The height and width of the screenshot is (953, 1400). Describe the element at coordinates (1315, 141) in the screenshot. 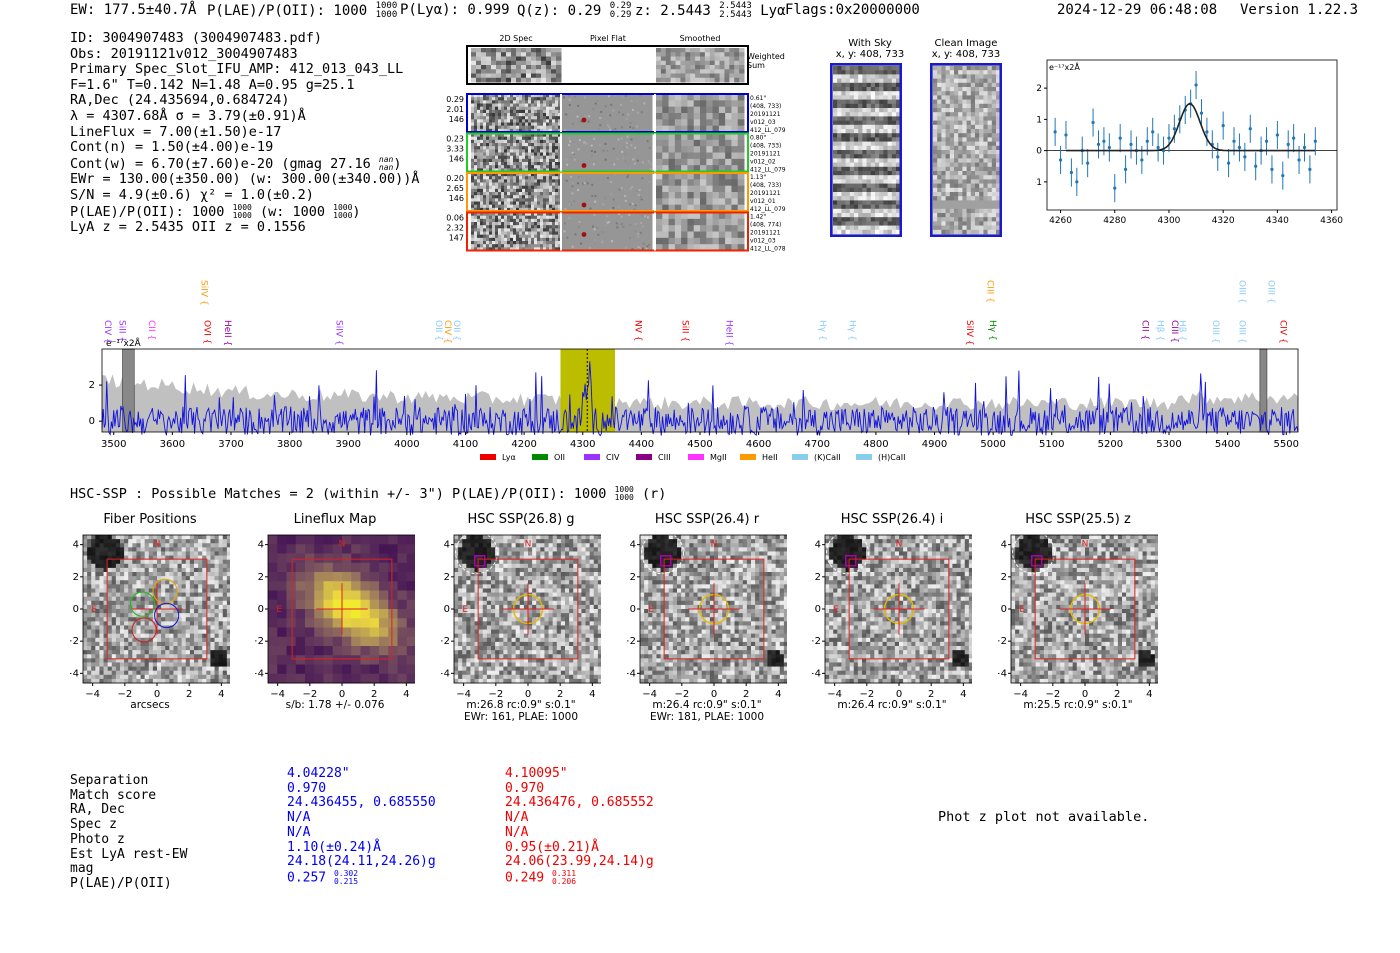

I see `zoom-point` at that location.